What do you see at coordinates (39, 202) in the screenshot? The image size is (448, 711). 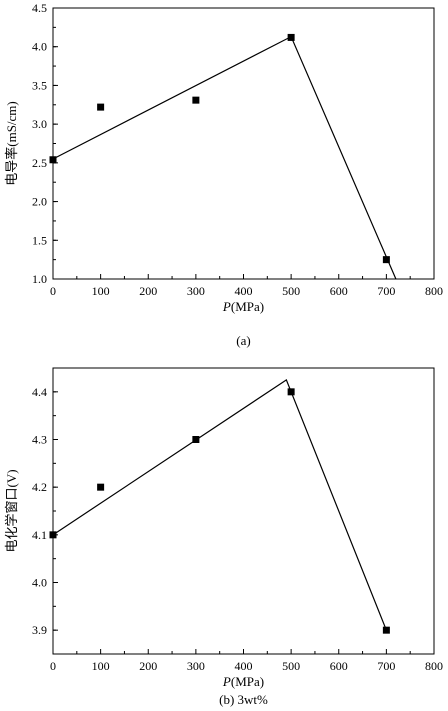 I see `y-tick-label: 2.0` at bounding box center [39, 202].